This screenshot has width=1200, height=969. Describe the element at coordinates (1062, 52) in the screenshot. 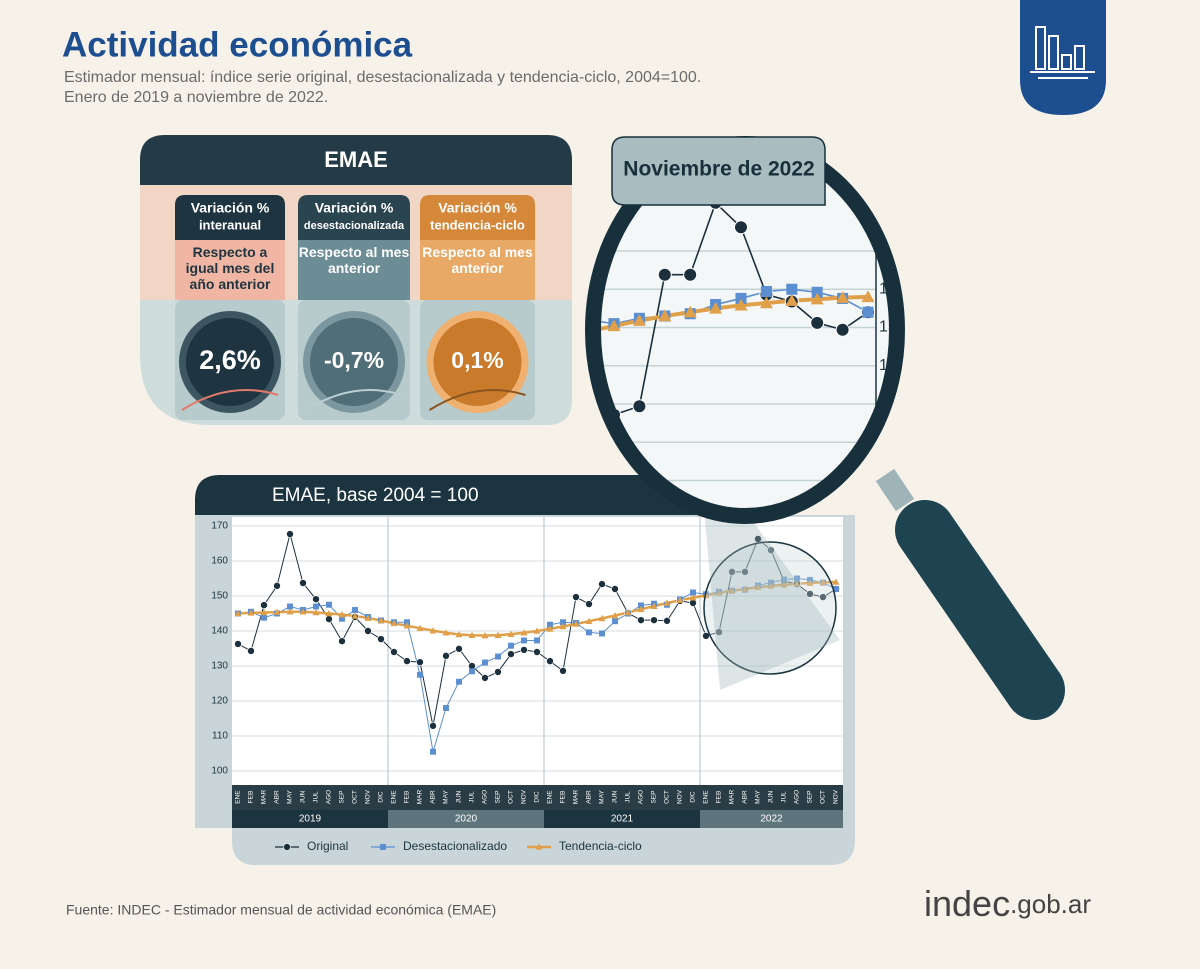

I see `icon` at that location.